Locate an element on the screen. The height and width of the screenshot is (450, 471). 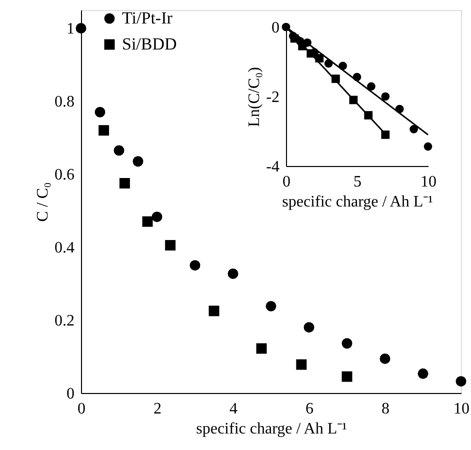
y-tick-label: 0.8 is located at coordinates (64, 102).